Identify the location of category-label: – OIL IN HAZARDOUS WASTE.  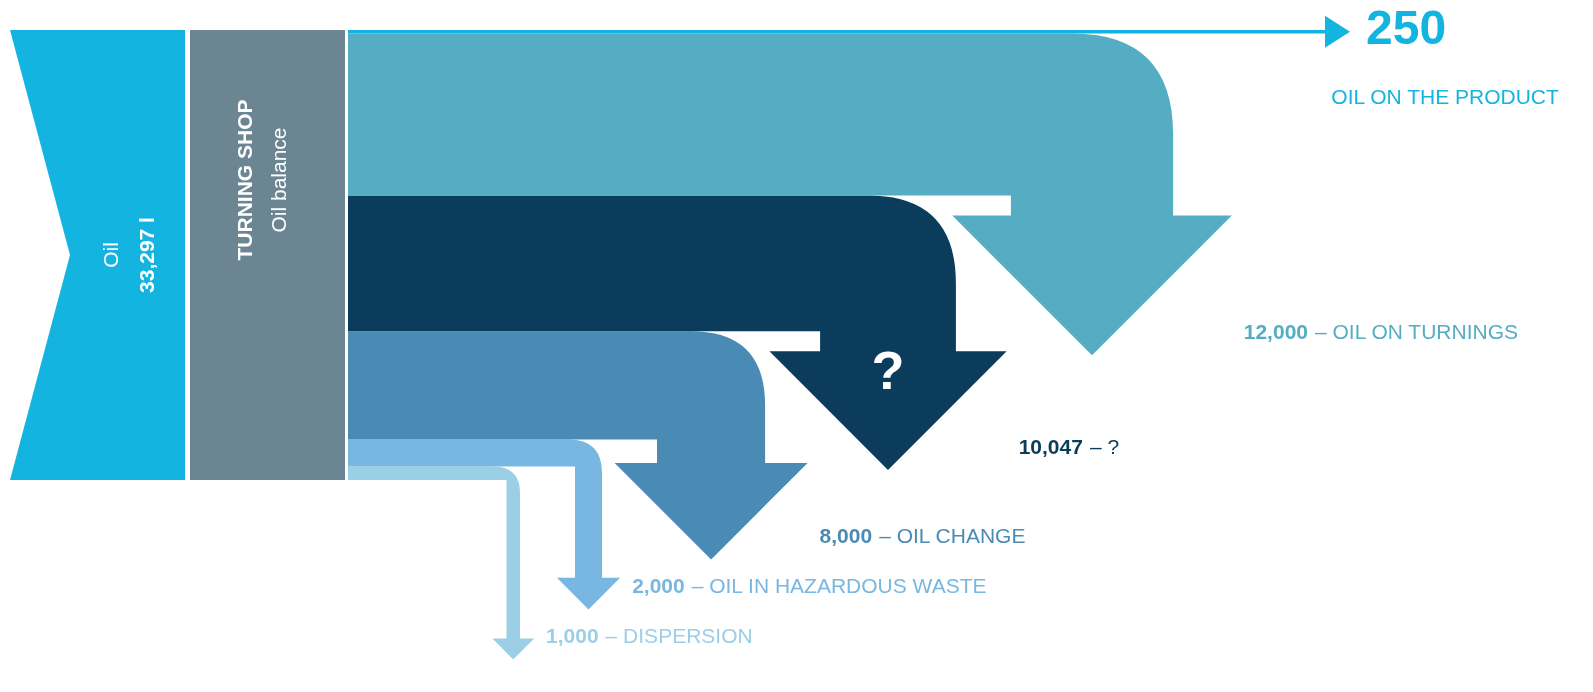
(839, 586).